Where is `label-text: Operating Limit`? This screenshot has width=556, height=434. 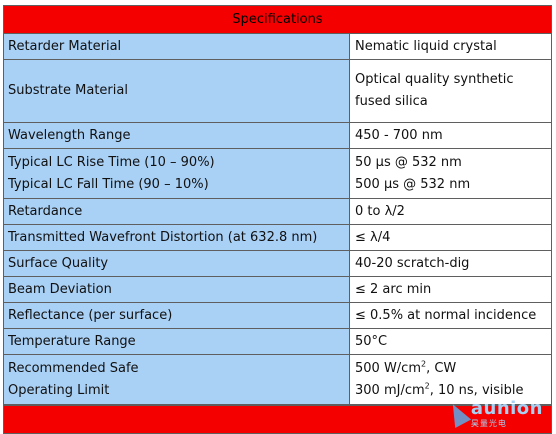
label-text: Operating Limit is located at coordinates (59, 390).